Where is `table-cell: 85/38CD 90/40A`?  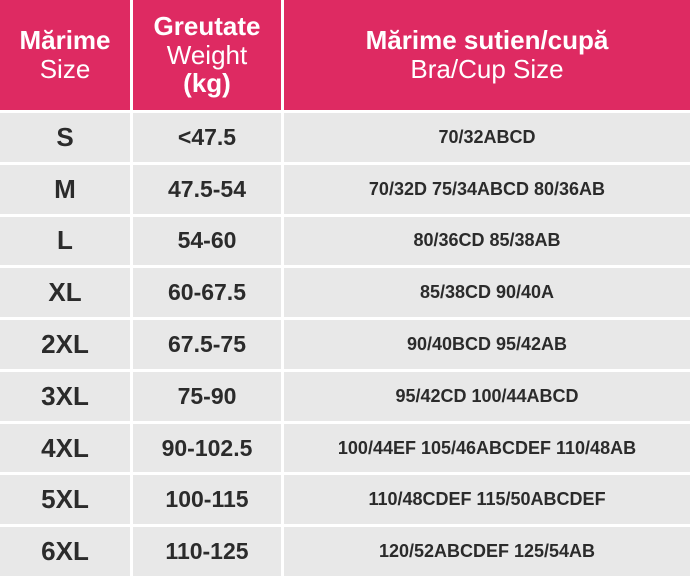
table-cell: 85/38CD 90/40A is located at coordinates (487, 293).